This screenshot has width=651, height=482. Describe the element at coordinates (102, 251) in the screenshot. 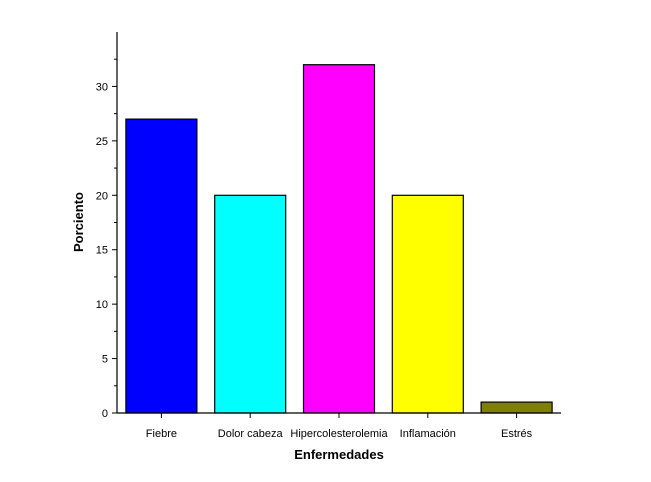

I see `y-tick-label-3: 15` at that location.